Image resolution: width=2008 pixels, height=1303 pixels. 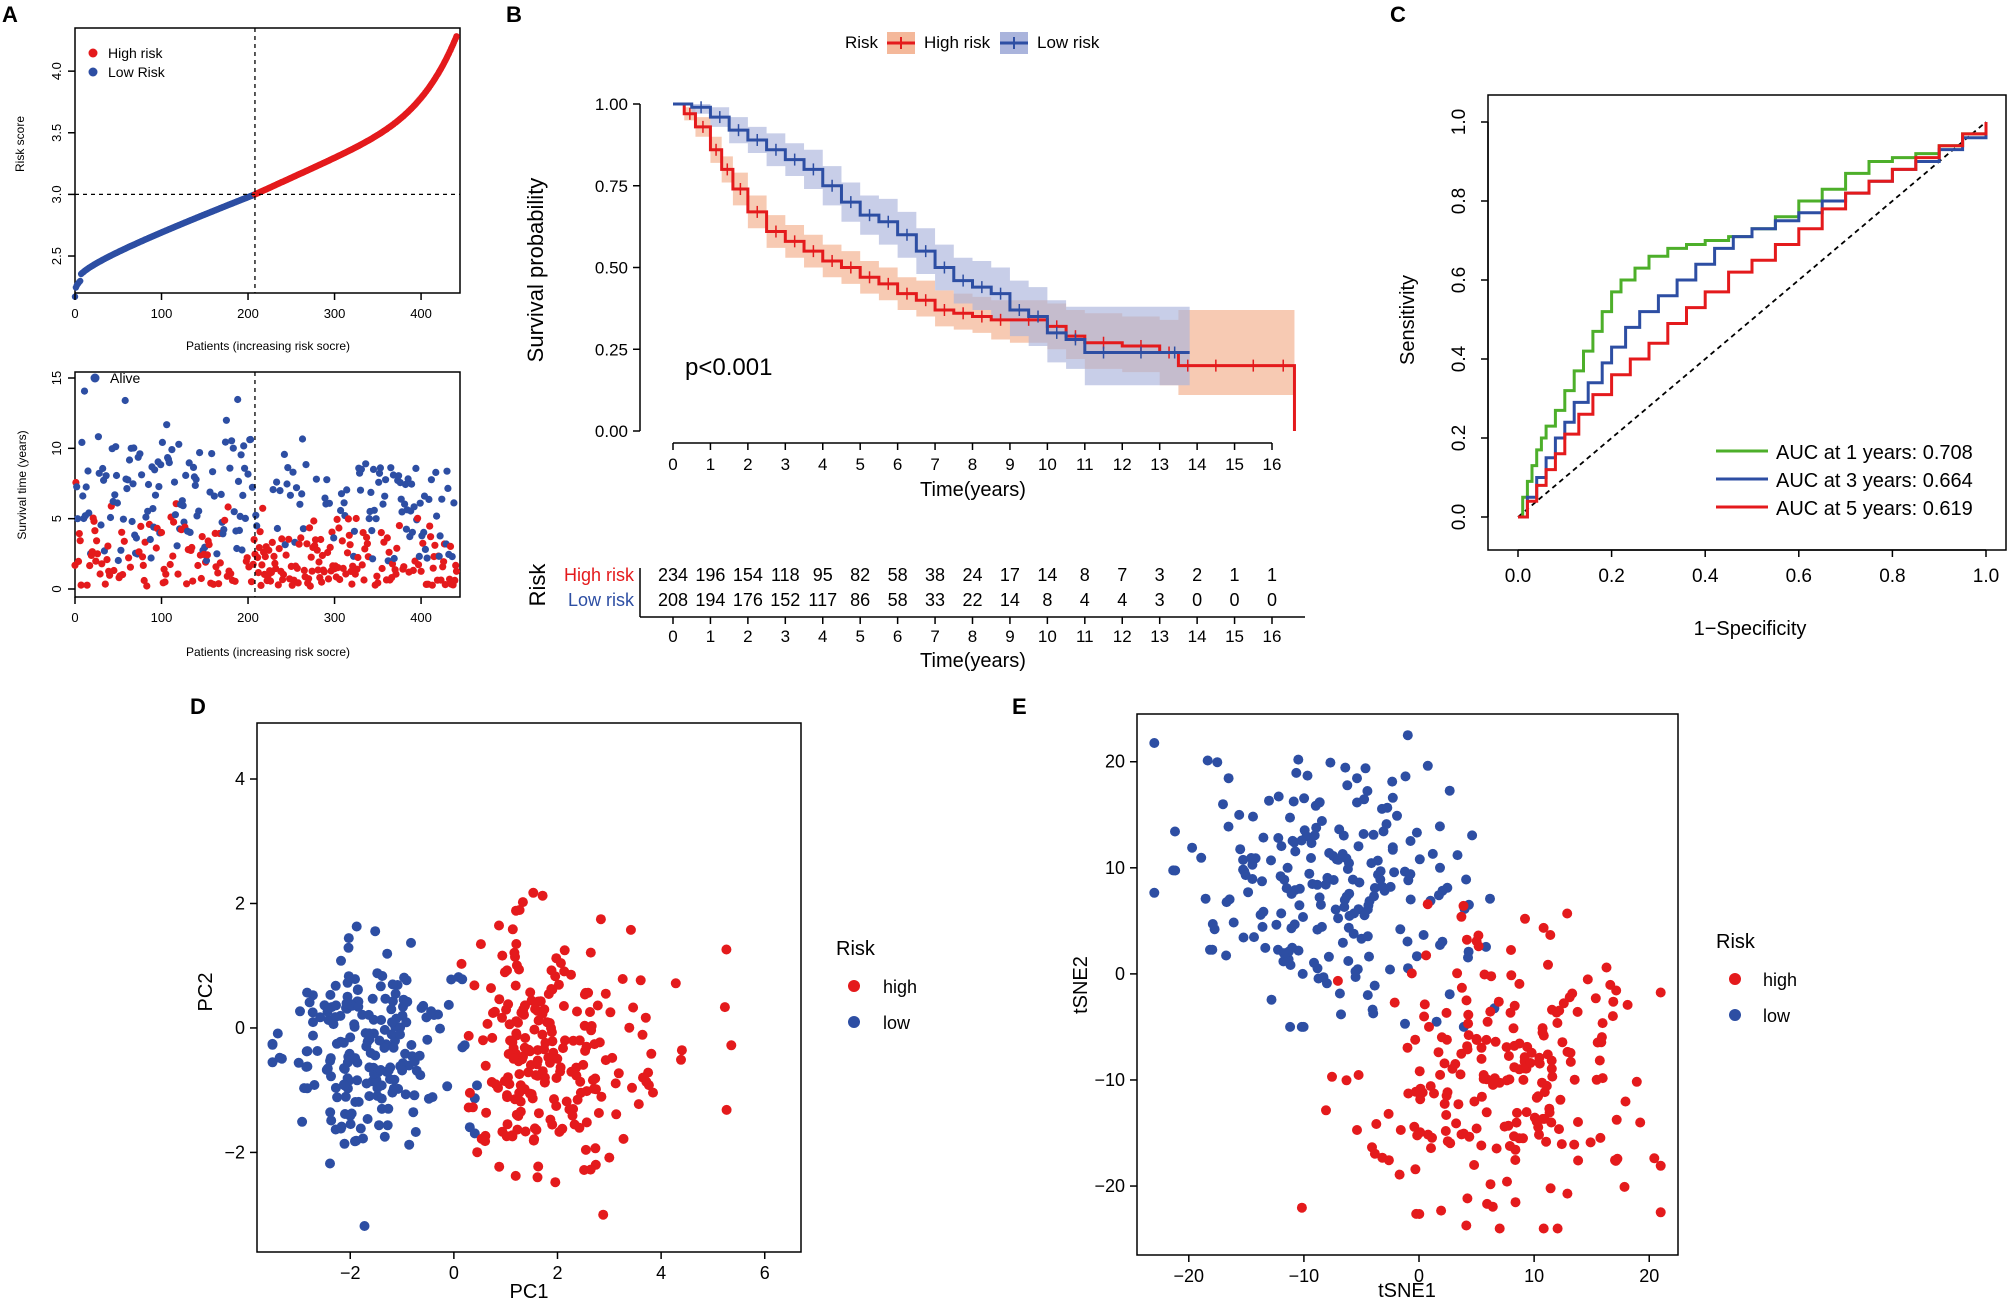 What do you see at coordinates (854, 1022) in the screenshot?
I see `legend-low-marker` at bounding box center [854, 1022].